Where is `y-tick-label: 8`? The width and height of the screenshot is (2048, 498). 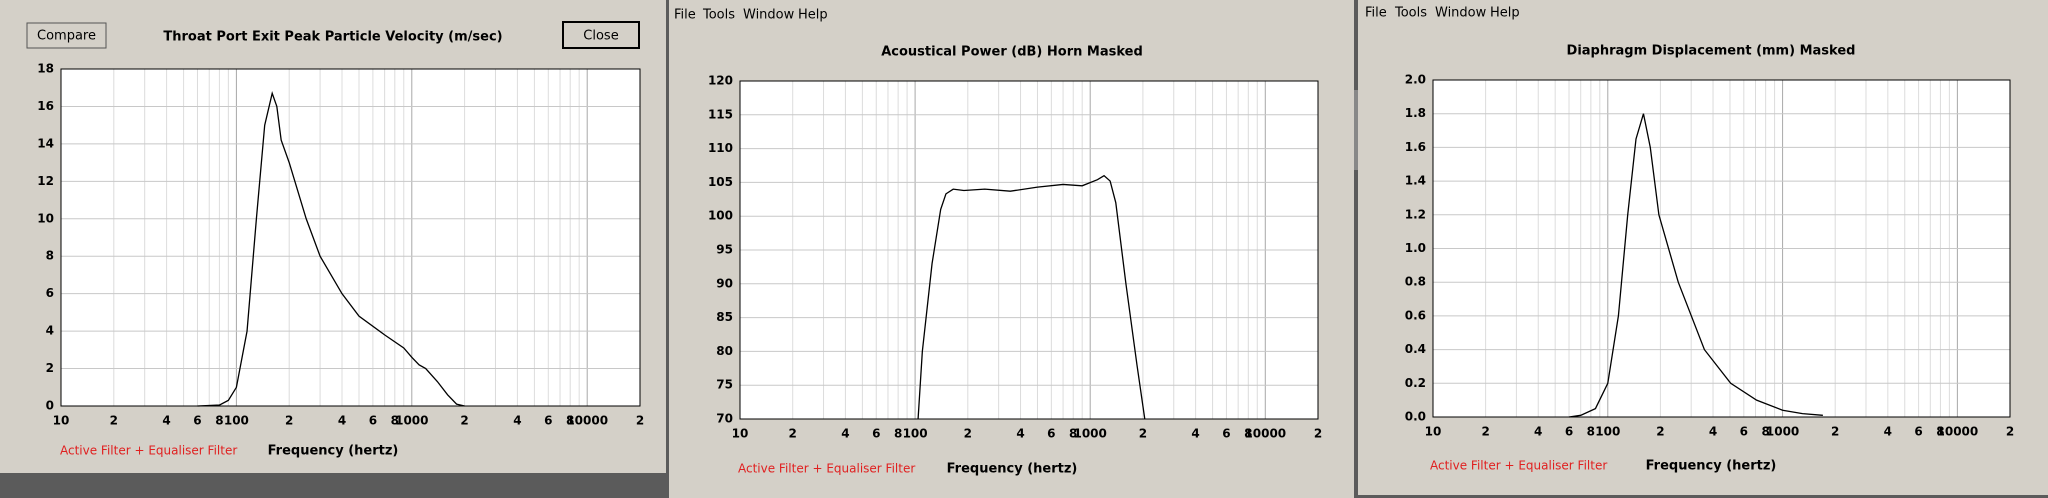 y-tick-label: 8 is located at coordinates (50, 256).